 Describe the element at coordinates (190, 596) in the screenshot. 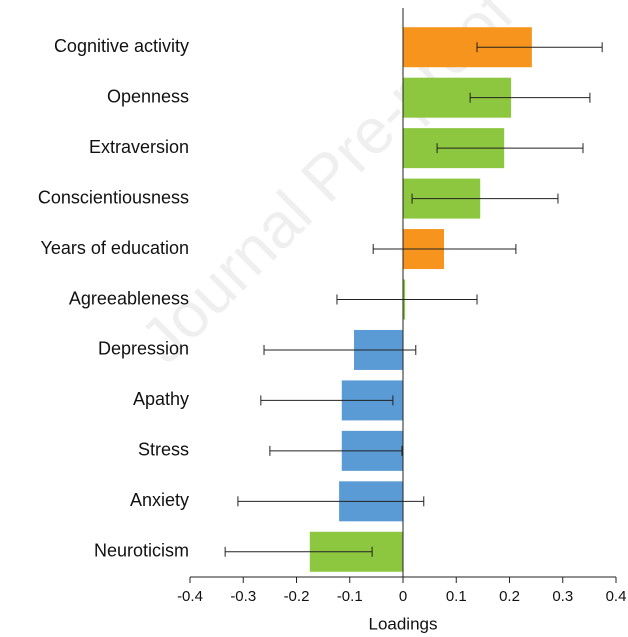

I see `x-tick-label: -0.4` at that location.